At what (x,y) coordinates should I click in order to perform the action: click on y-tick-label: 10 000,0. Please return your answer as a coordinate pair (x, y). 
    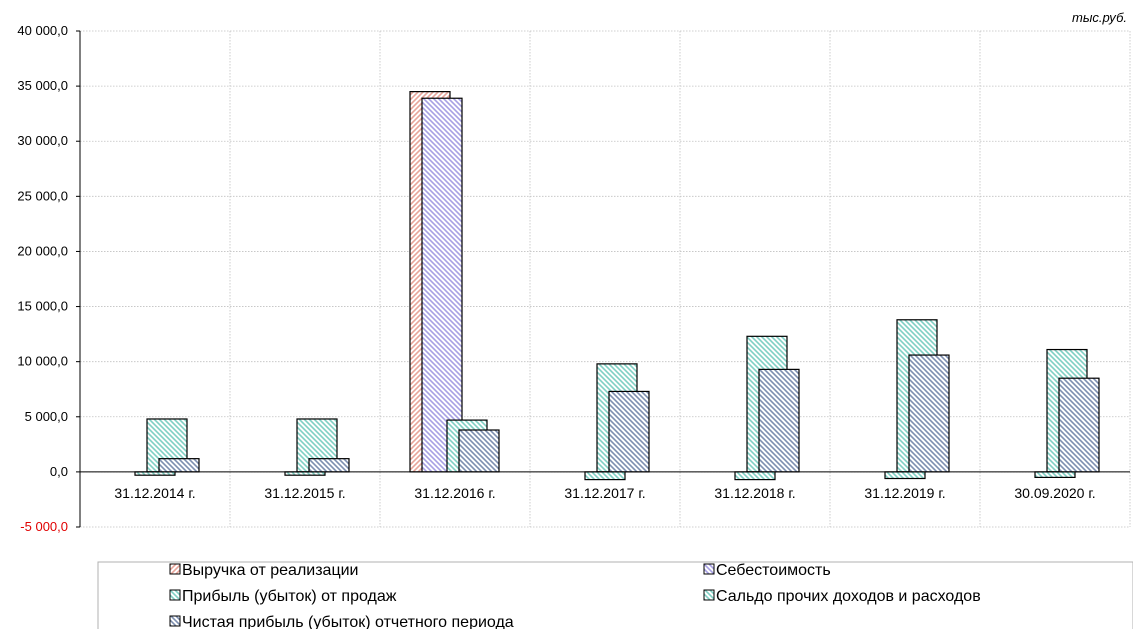
    Looking at the image, I should click on (42, 361).